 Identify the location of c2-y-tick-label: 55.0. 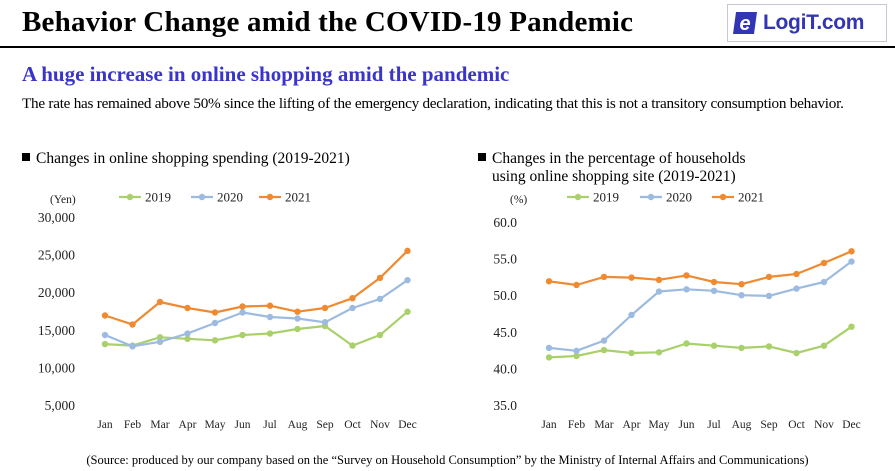
(505, 259).